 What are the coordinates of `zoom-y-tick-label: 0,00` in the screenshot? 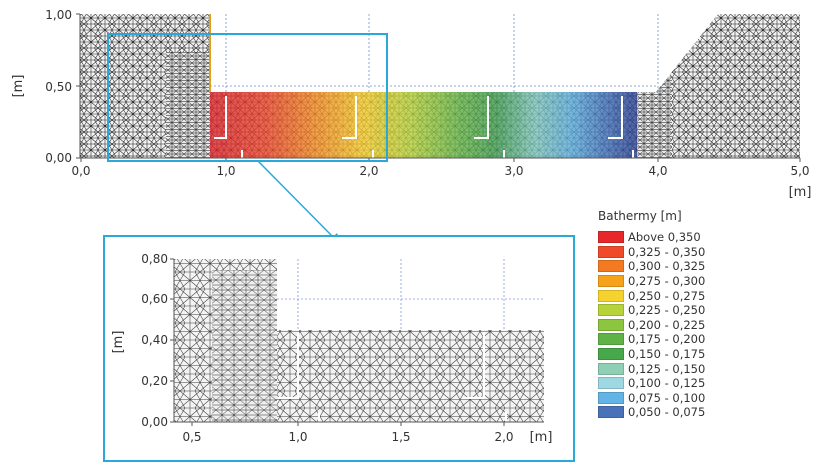 It's located at (154, 422).